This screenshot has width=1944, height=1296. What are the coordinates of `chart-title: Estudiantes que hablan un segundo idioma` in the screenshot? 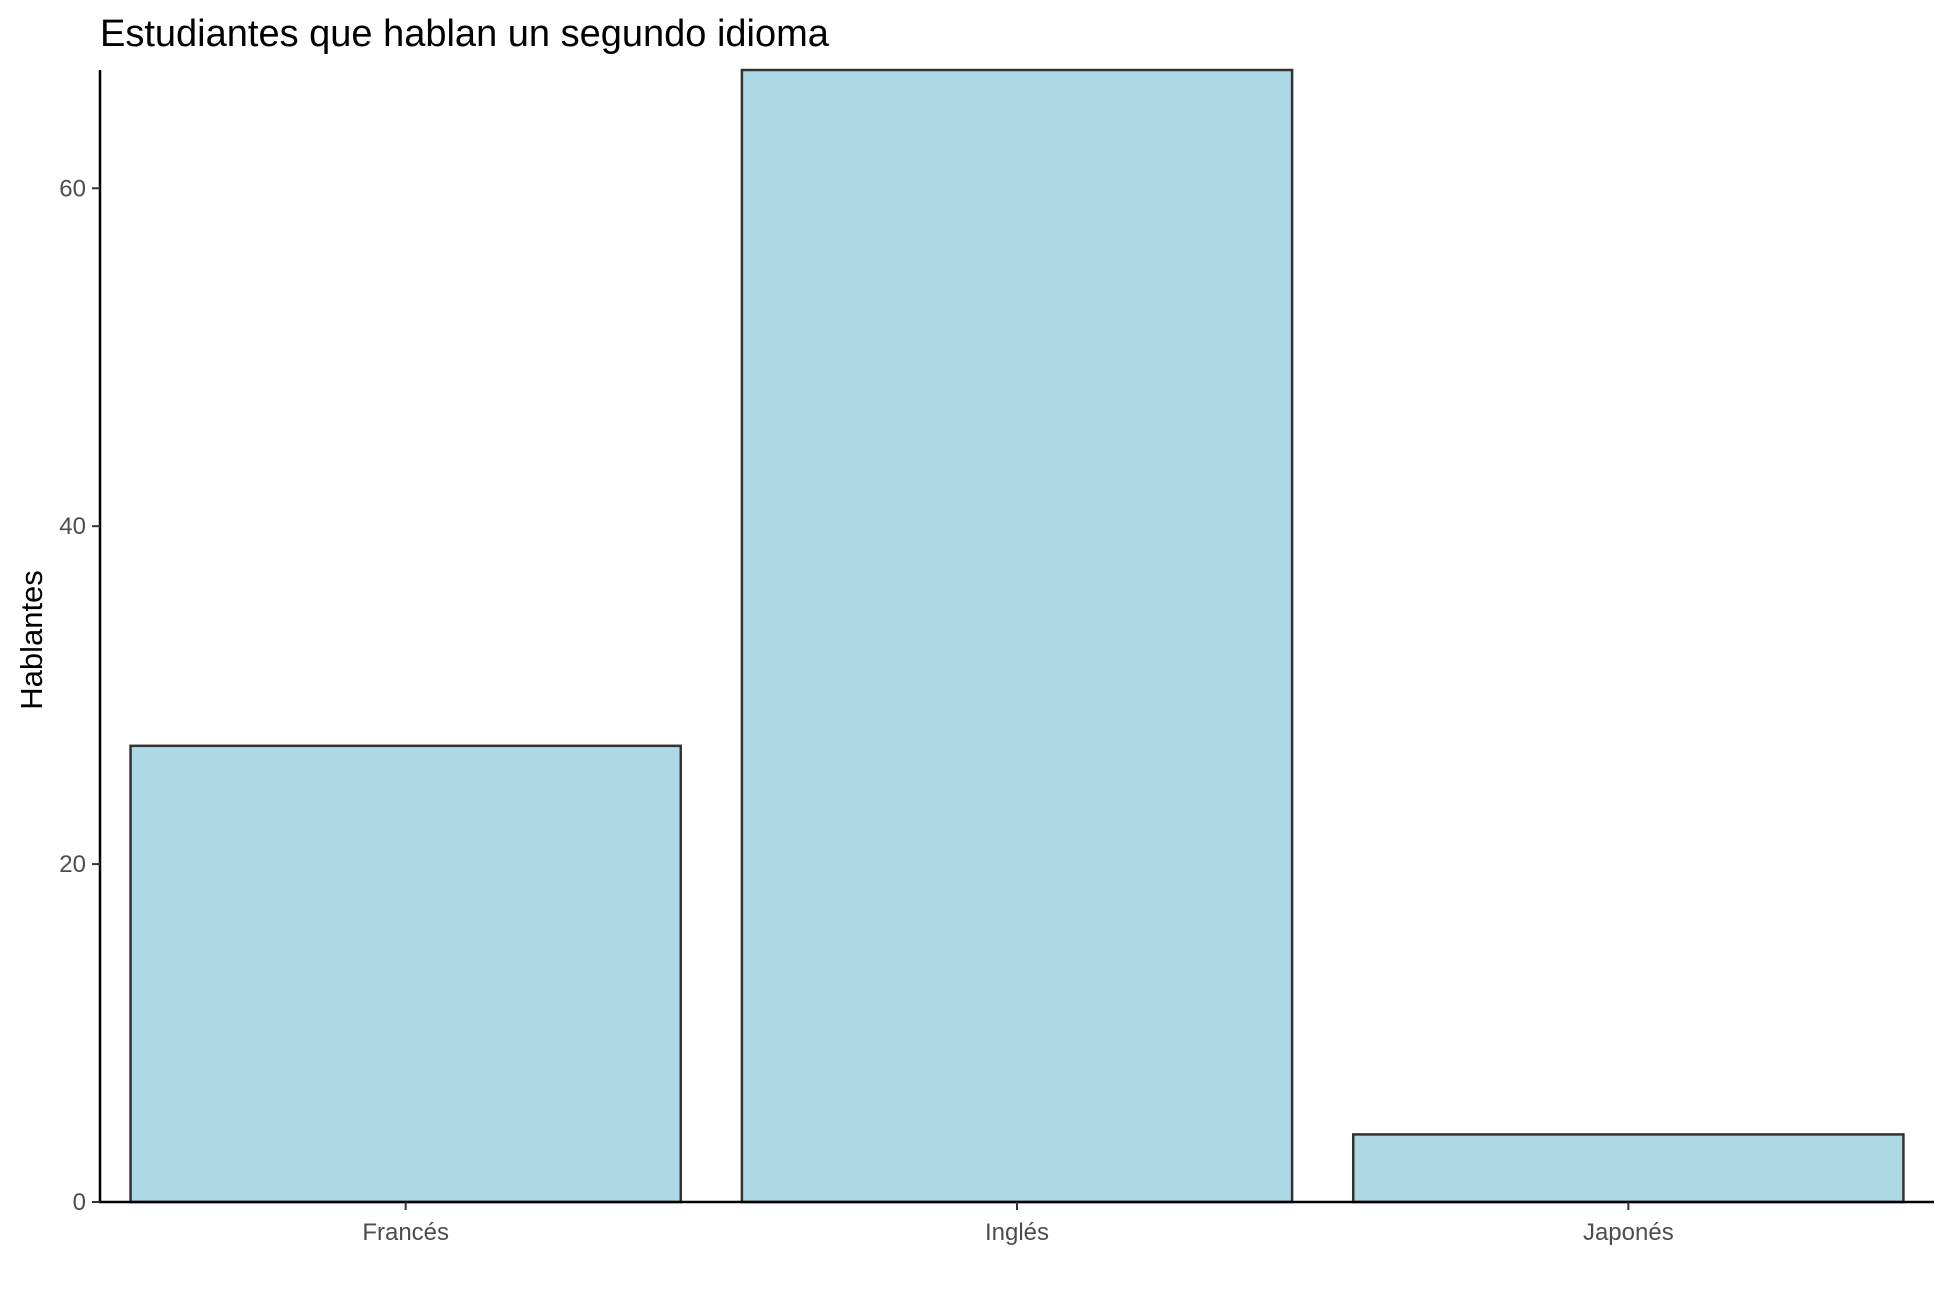 It's located at (465, 34).